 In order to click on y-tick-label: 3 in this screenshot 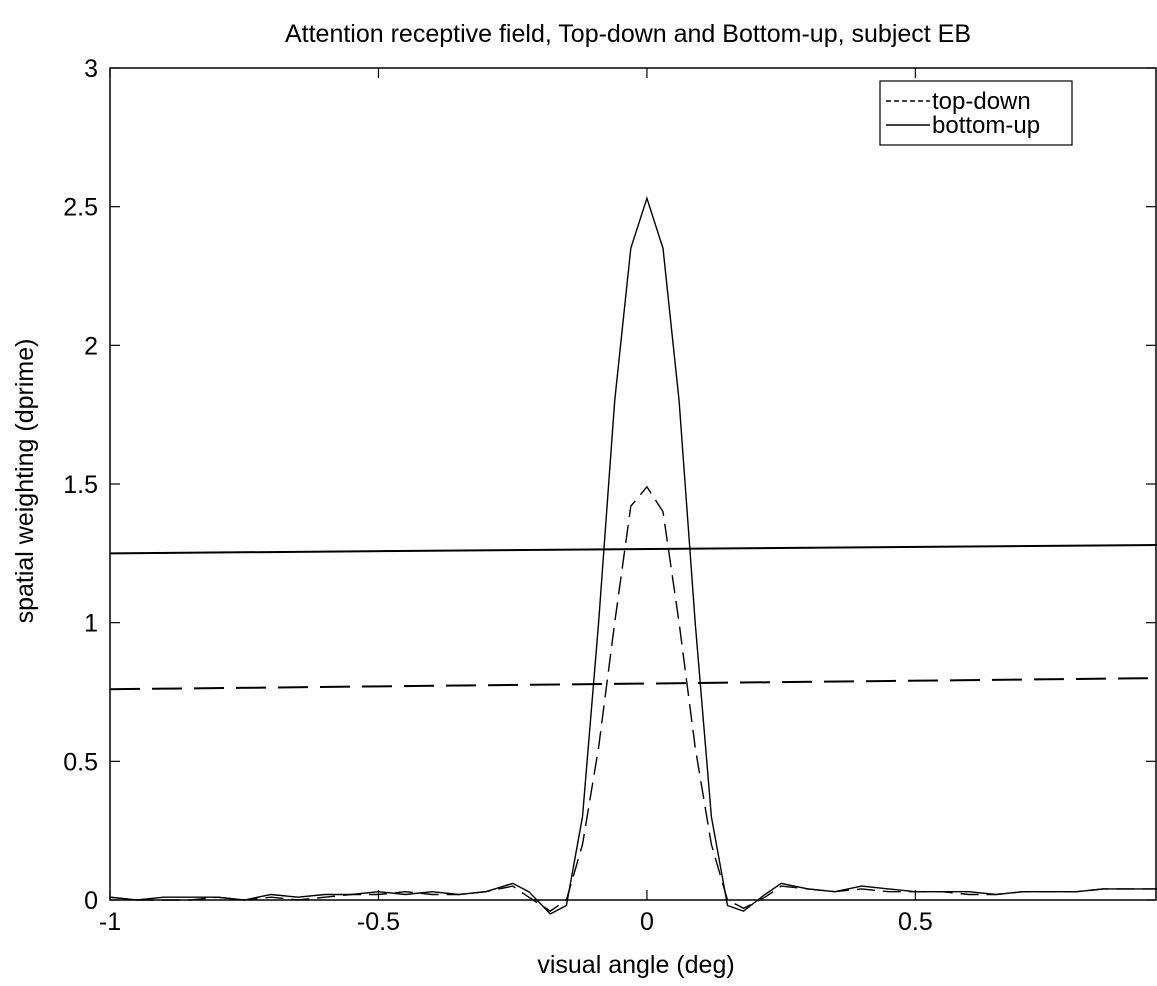, I will do `click(91, 69)`.